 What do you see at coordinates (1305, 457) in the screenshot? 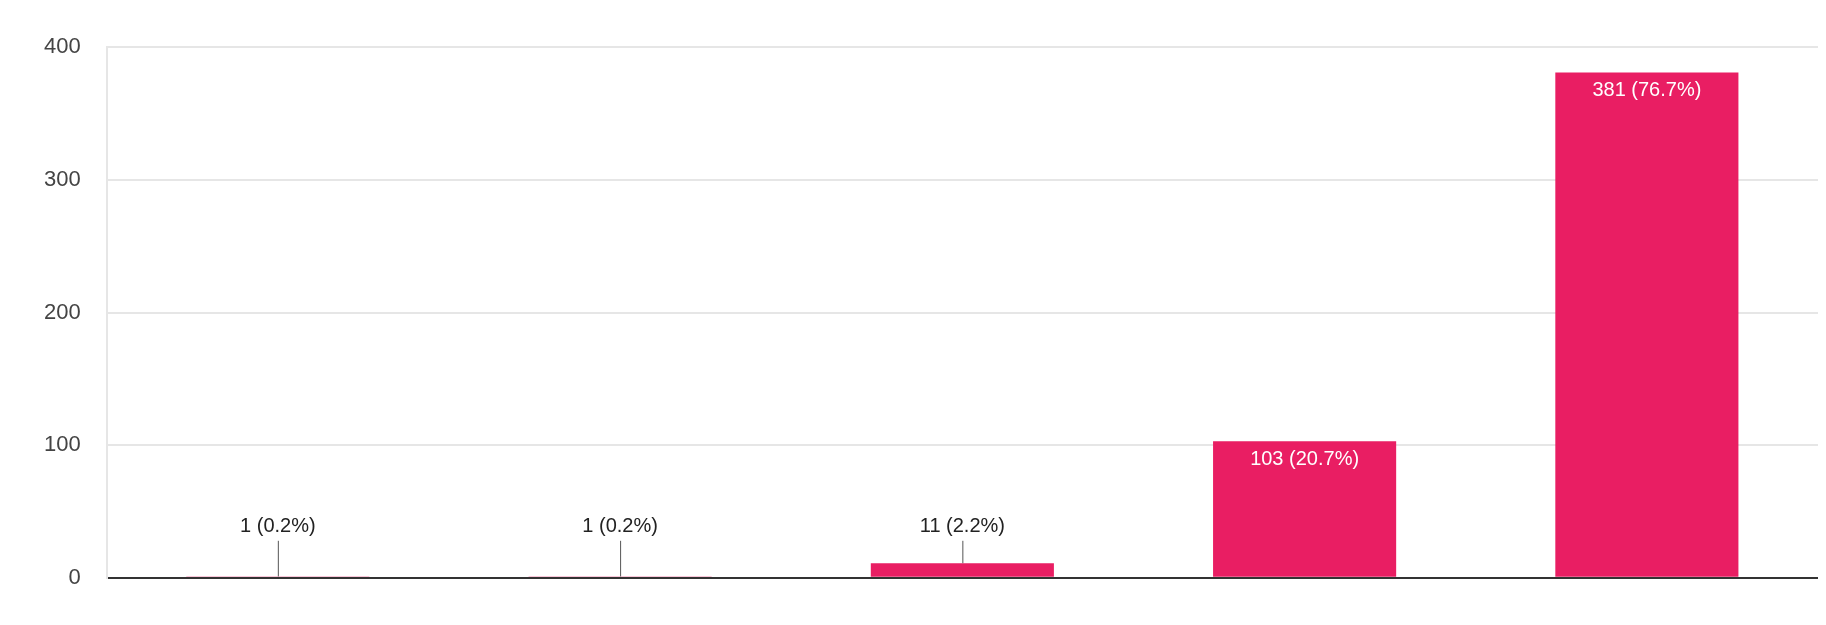
I see `data-label: 103 (20.7%)` at bounding box center [1305, 457].